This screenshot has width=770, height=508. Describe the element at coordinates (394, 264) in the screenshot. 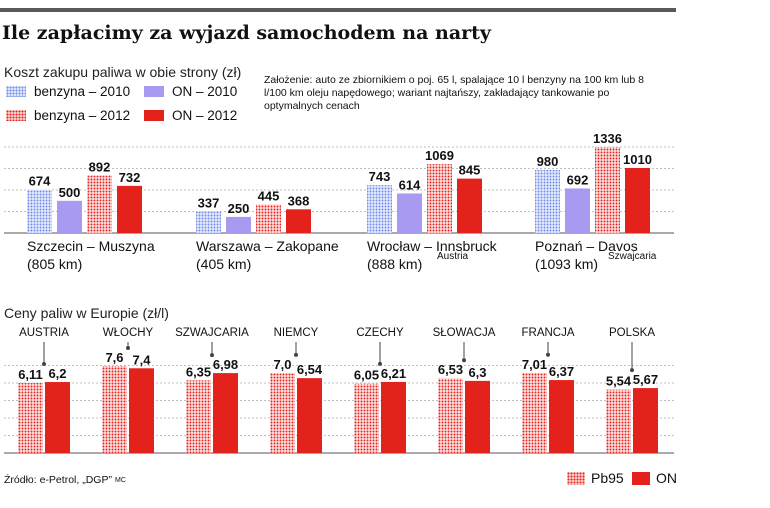

I see `distance-label: (888 km)` at that location.